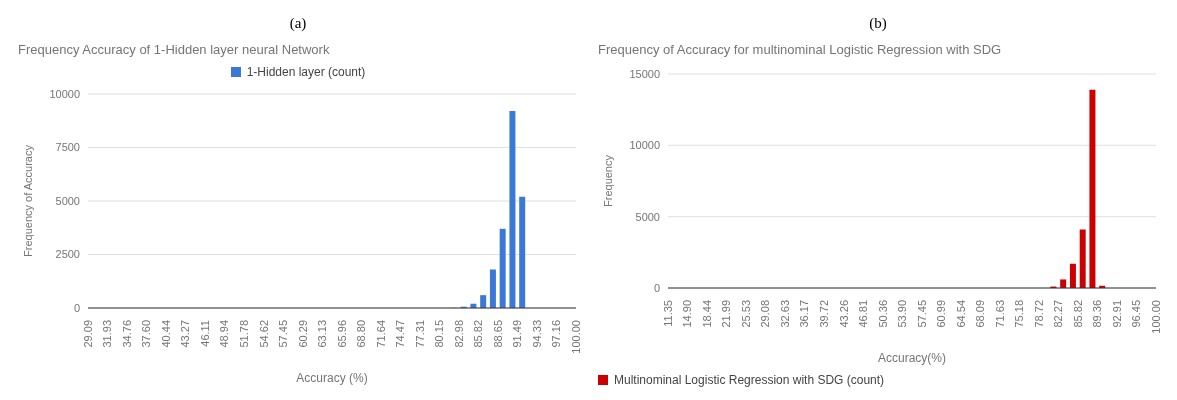 The height and width of the screenshot is (400, 1177). I want to click on x-tick-label: 53.90, so click(902, 314).